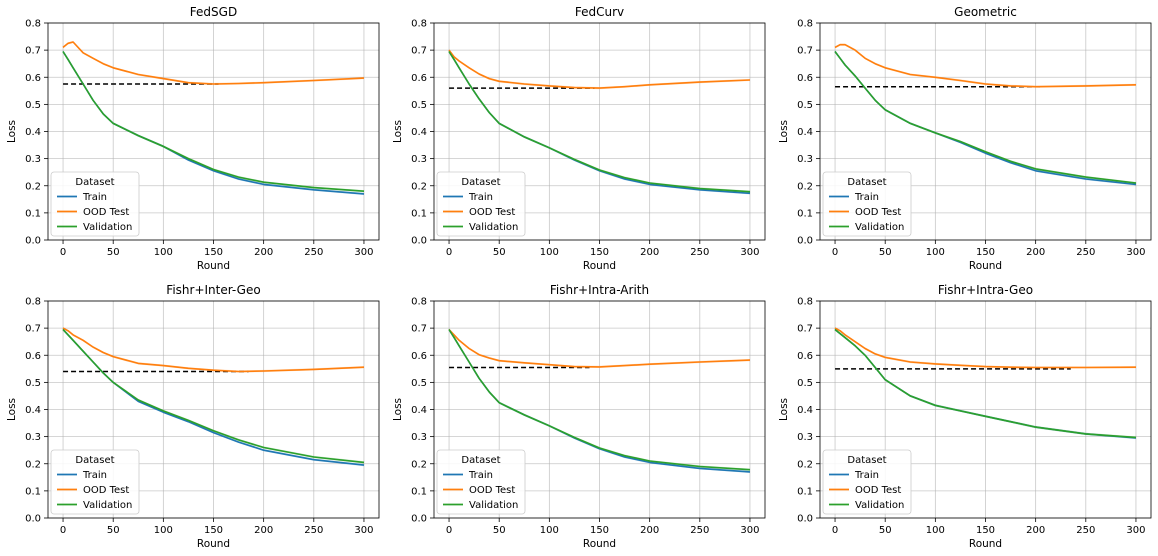 Image resolution: width=1158 pixels, height=556 pixels. Describe the element at coordinates (599, 290) in the screenshot. I see `subplot-title: Fishr+Intra-Arith` at that location.